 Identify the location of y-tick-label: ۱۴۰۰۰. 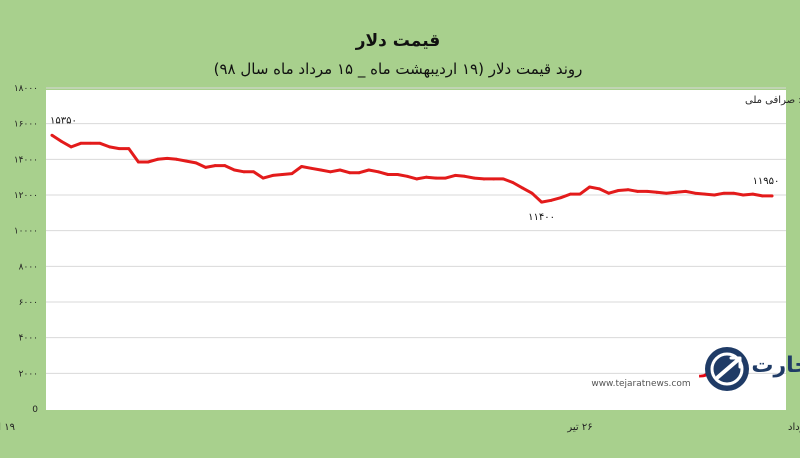
(26, 160).